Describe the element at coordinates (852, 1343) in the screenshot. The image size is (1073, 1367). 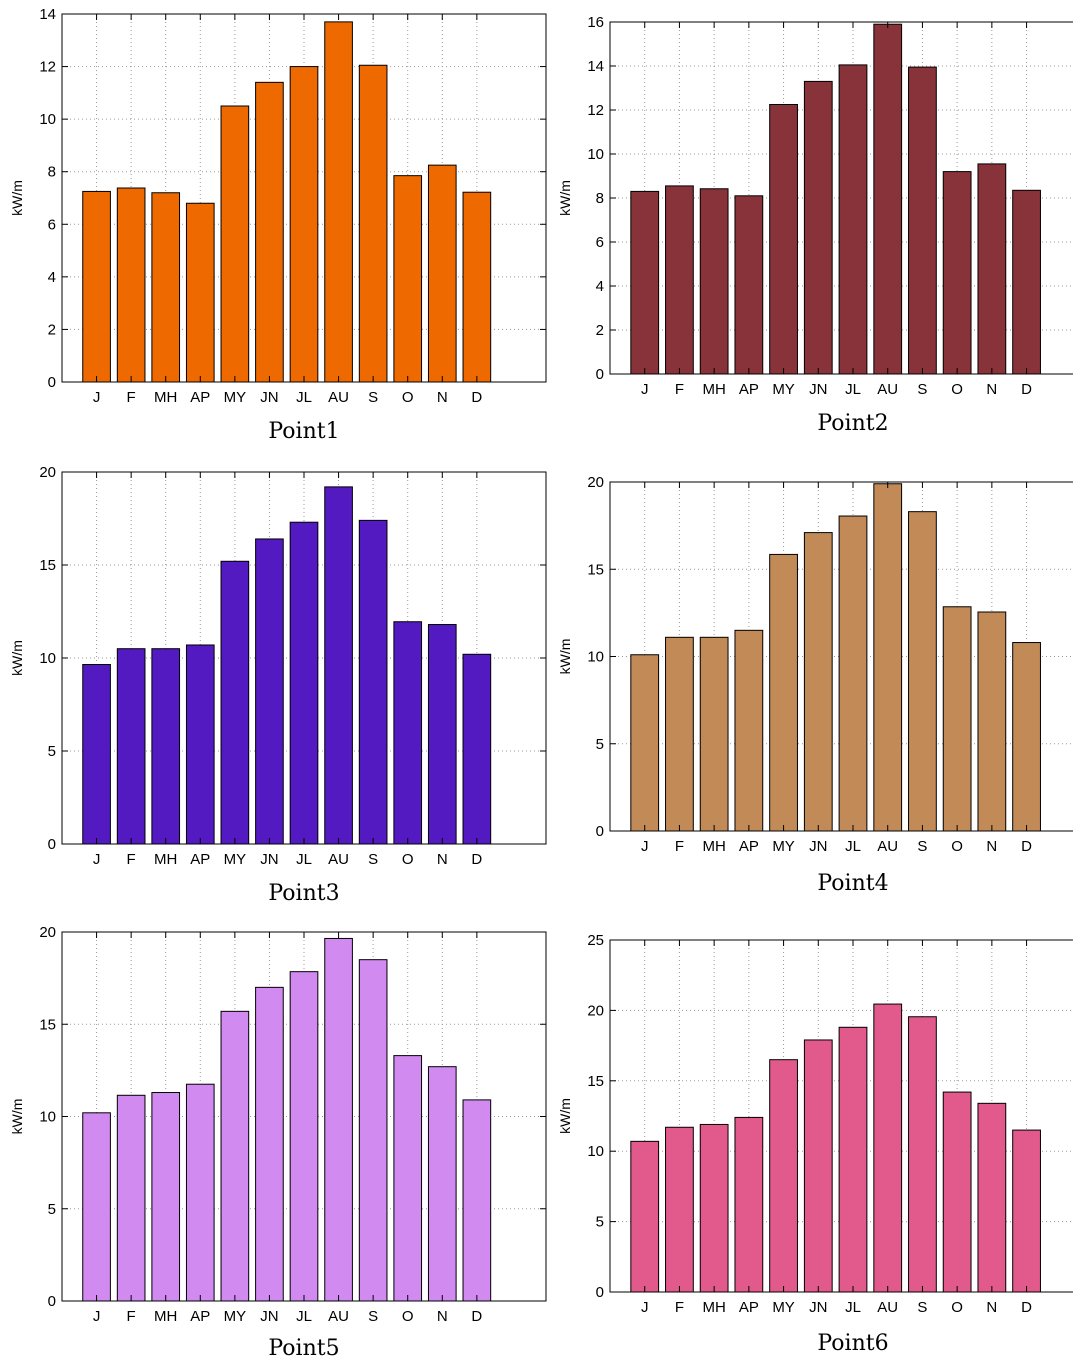
I see `chart-title: Point6` at that location.